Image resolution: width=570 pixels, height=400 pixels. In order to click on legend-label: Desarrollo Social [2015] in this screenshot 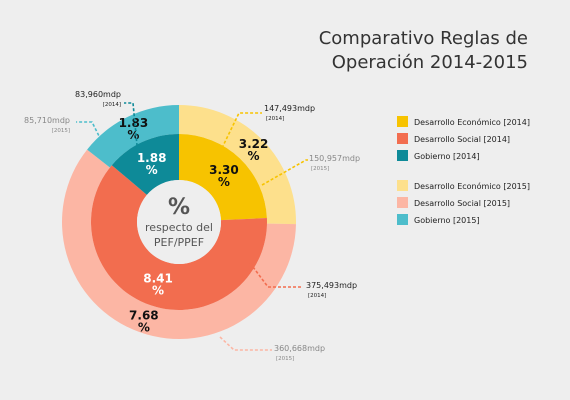, I will do `click(462, 203)`.